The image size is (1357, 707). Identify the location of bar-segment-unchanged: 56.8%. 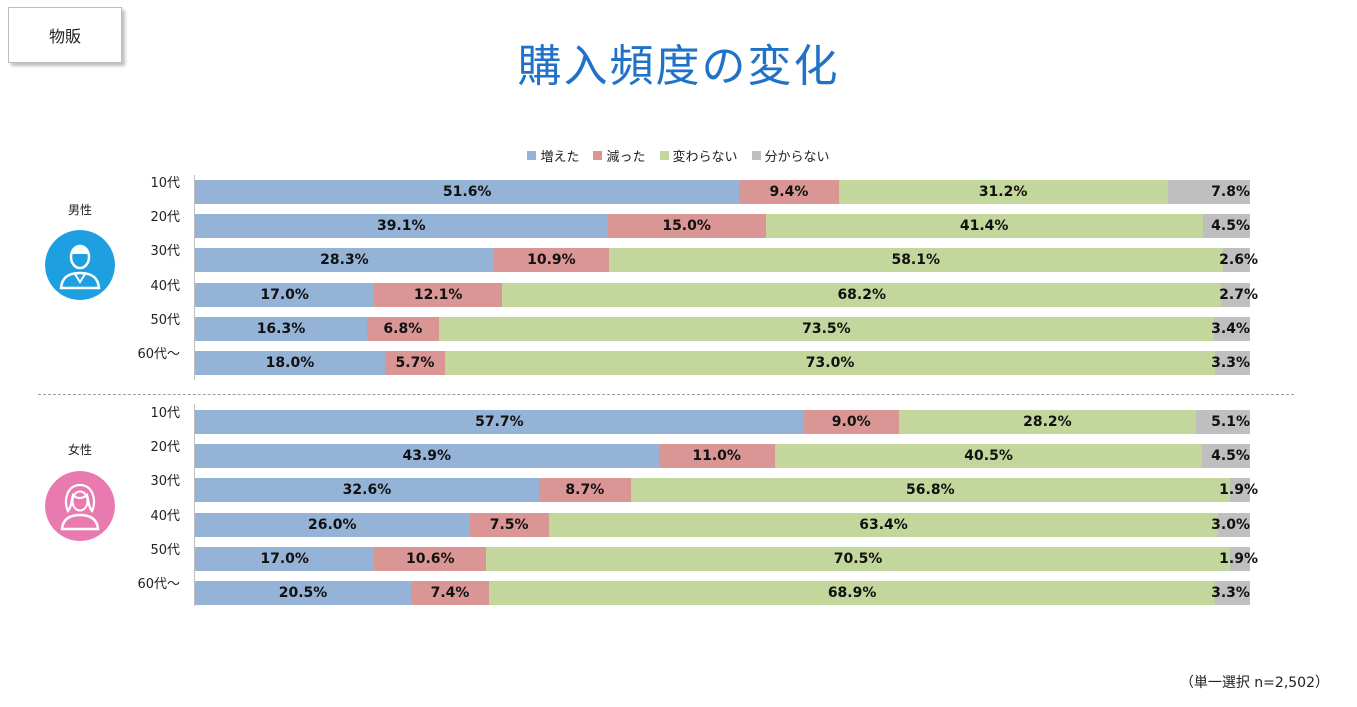
(930, 490).